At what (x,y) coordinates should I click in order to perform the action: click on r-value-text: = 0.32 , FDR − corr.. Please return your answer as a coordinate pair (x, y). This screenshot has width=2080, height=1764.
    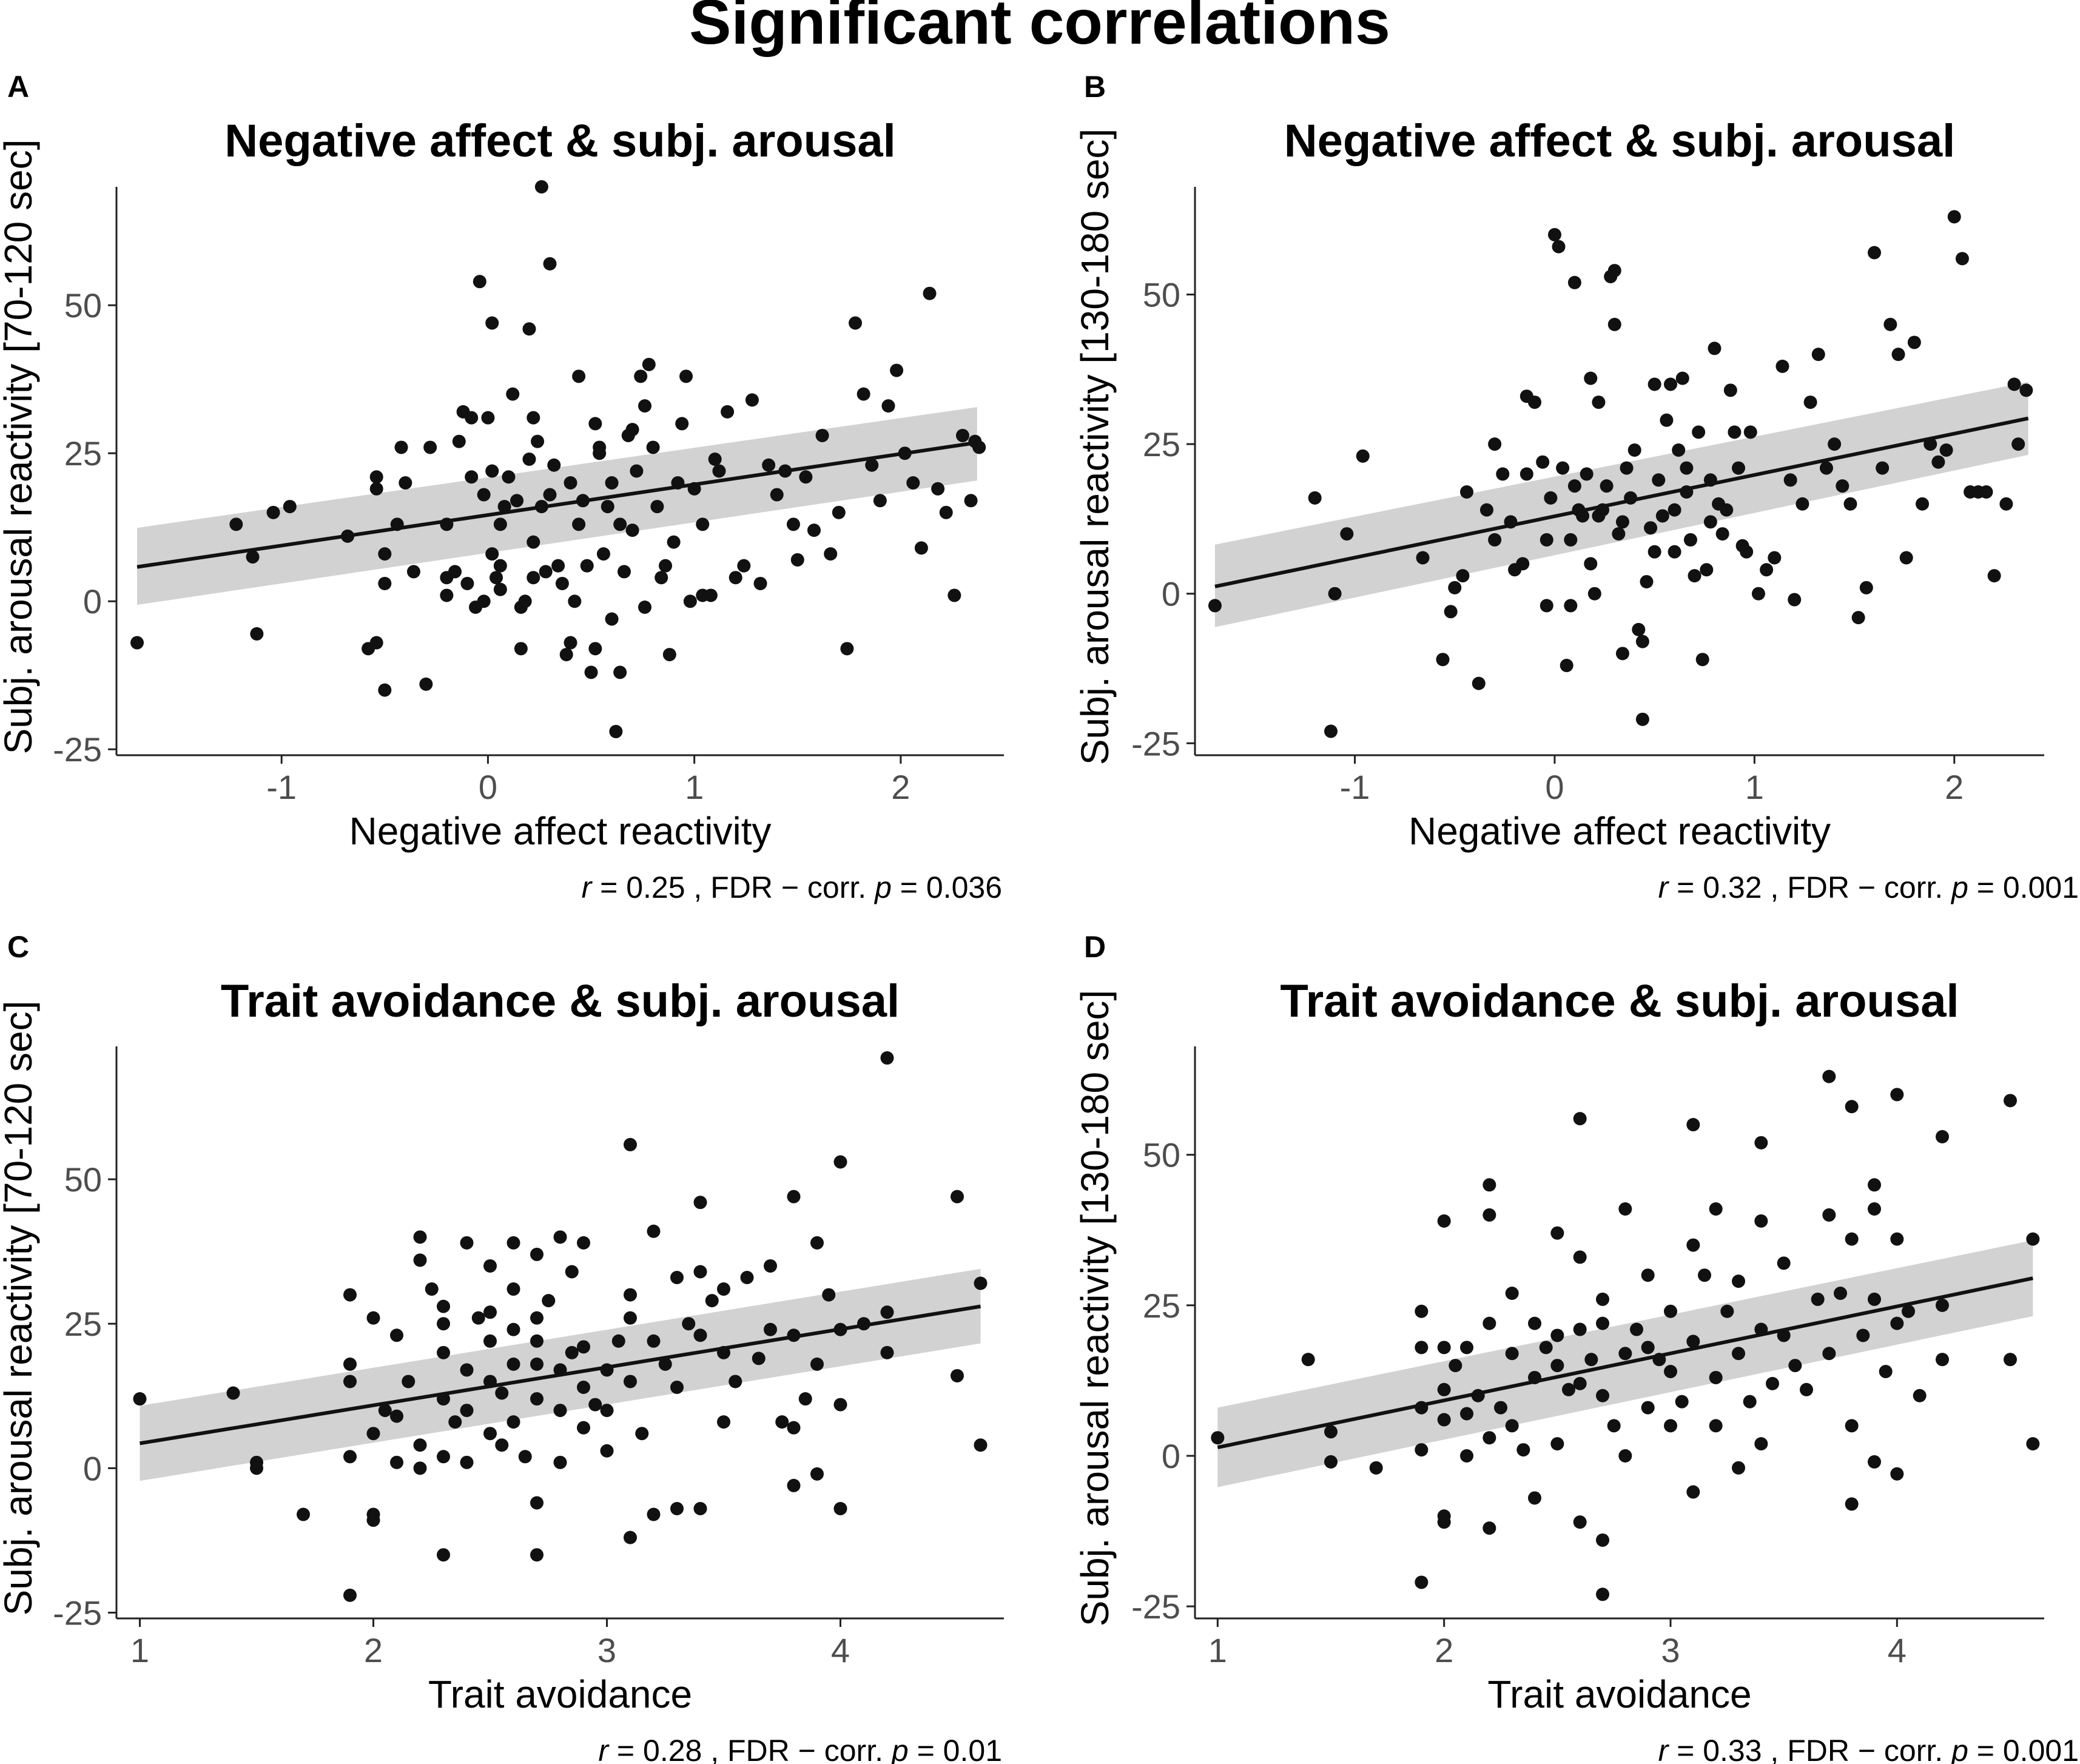
    Looking at the image, I should click on (1810, 887).